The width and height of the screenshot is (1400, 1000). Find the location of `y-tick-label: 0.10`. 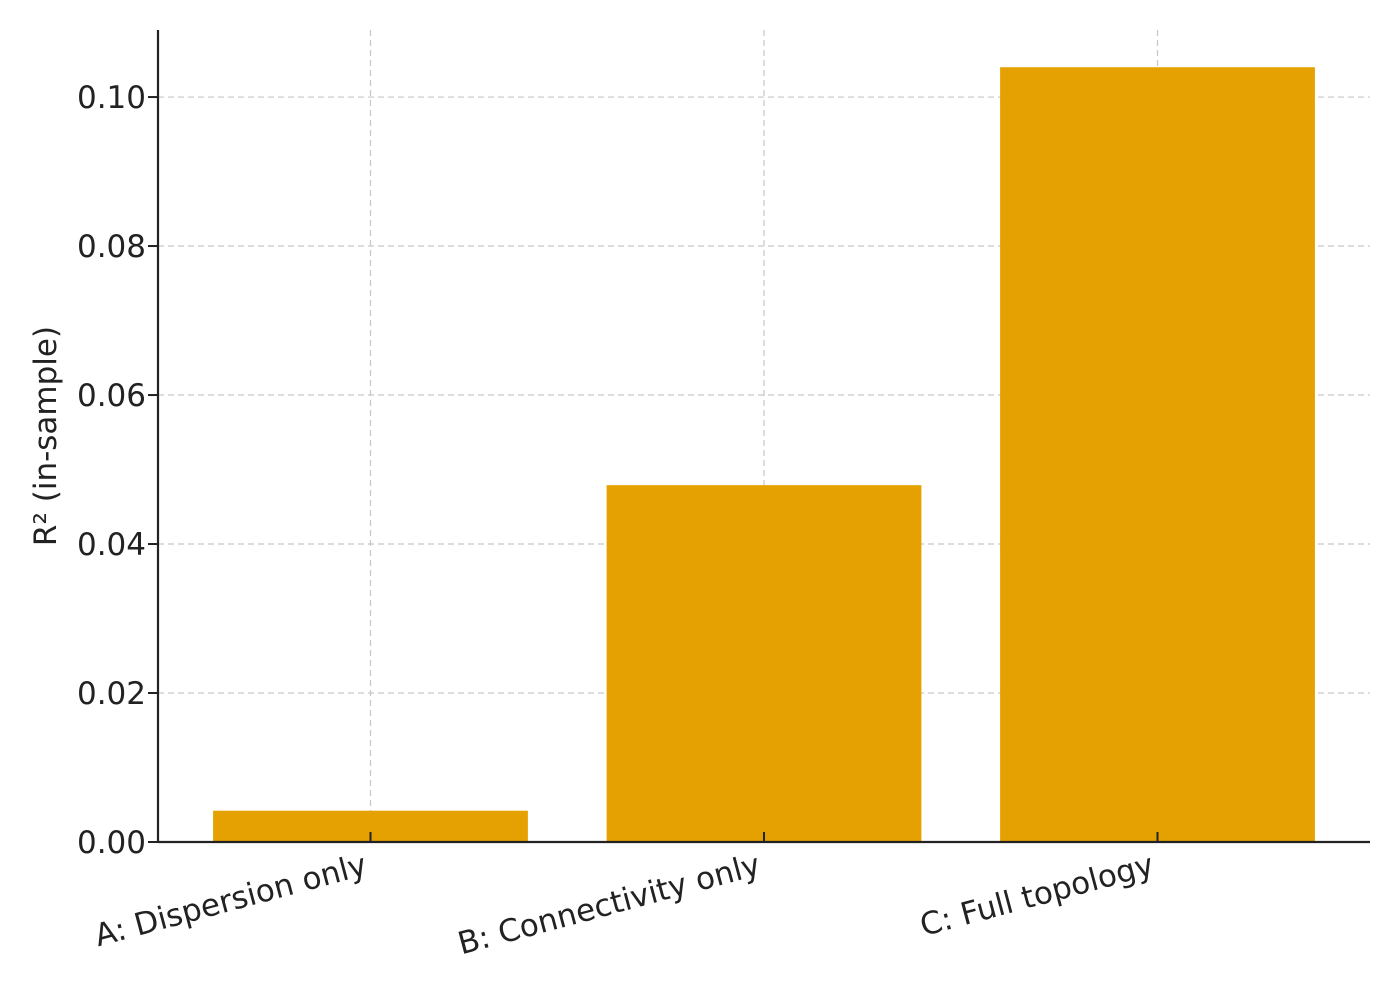

y-tick-label: 0.10 is located at coordinates (111, 98).